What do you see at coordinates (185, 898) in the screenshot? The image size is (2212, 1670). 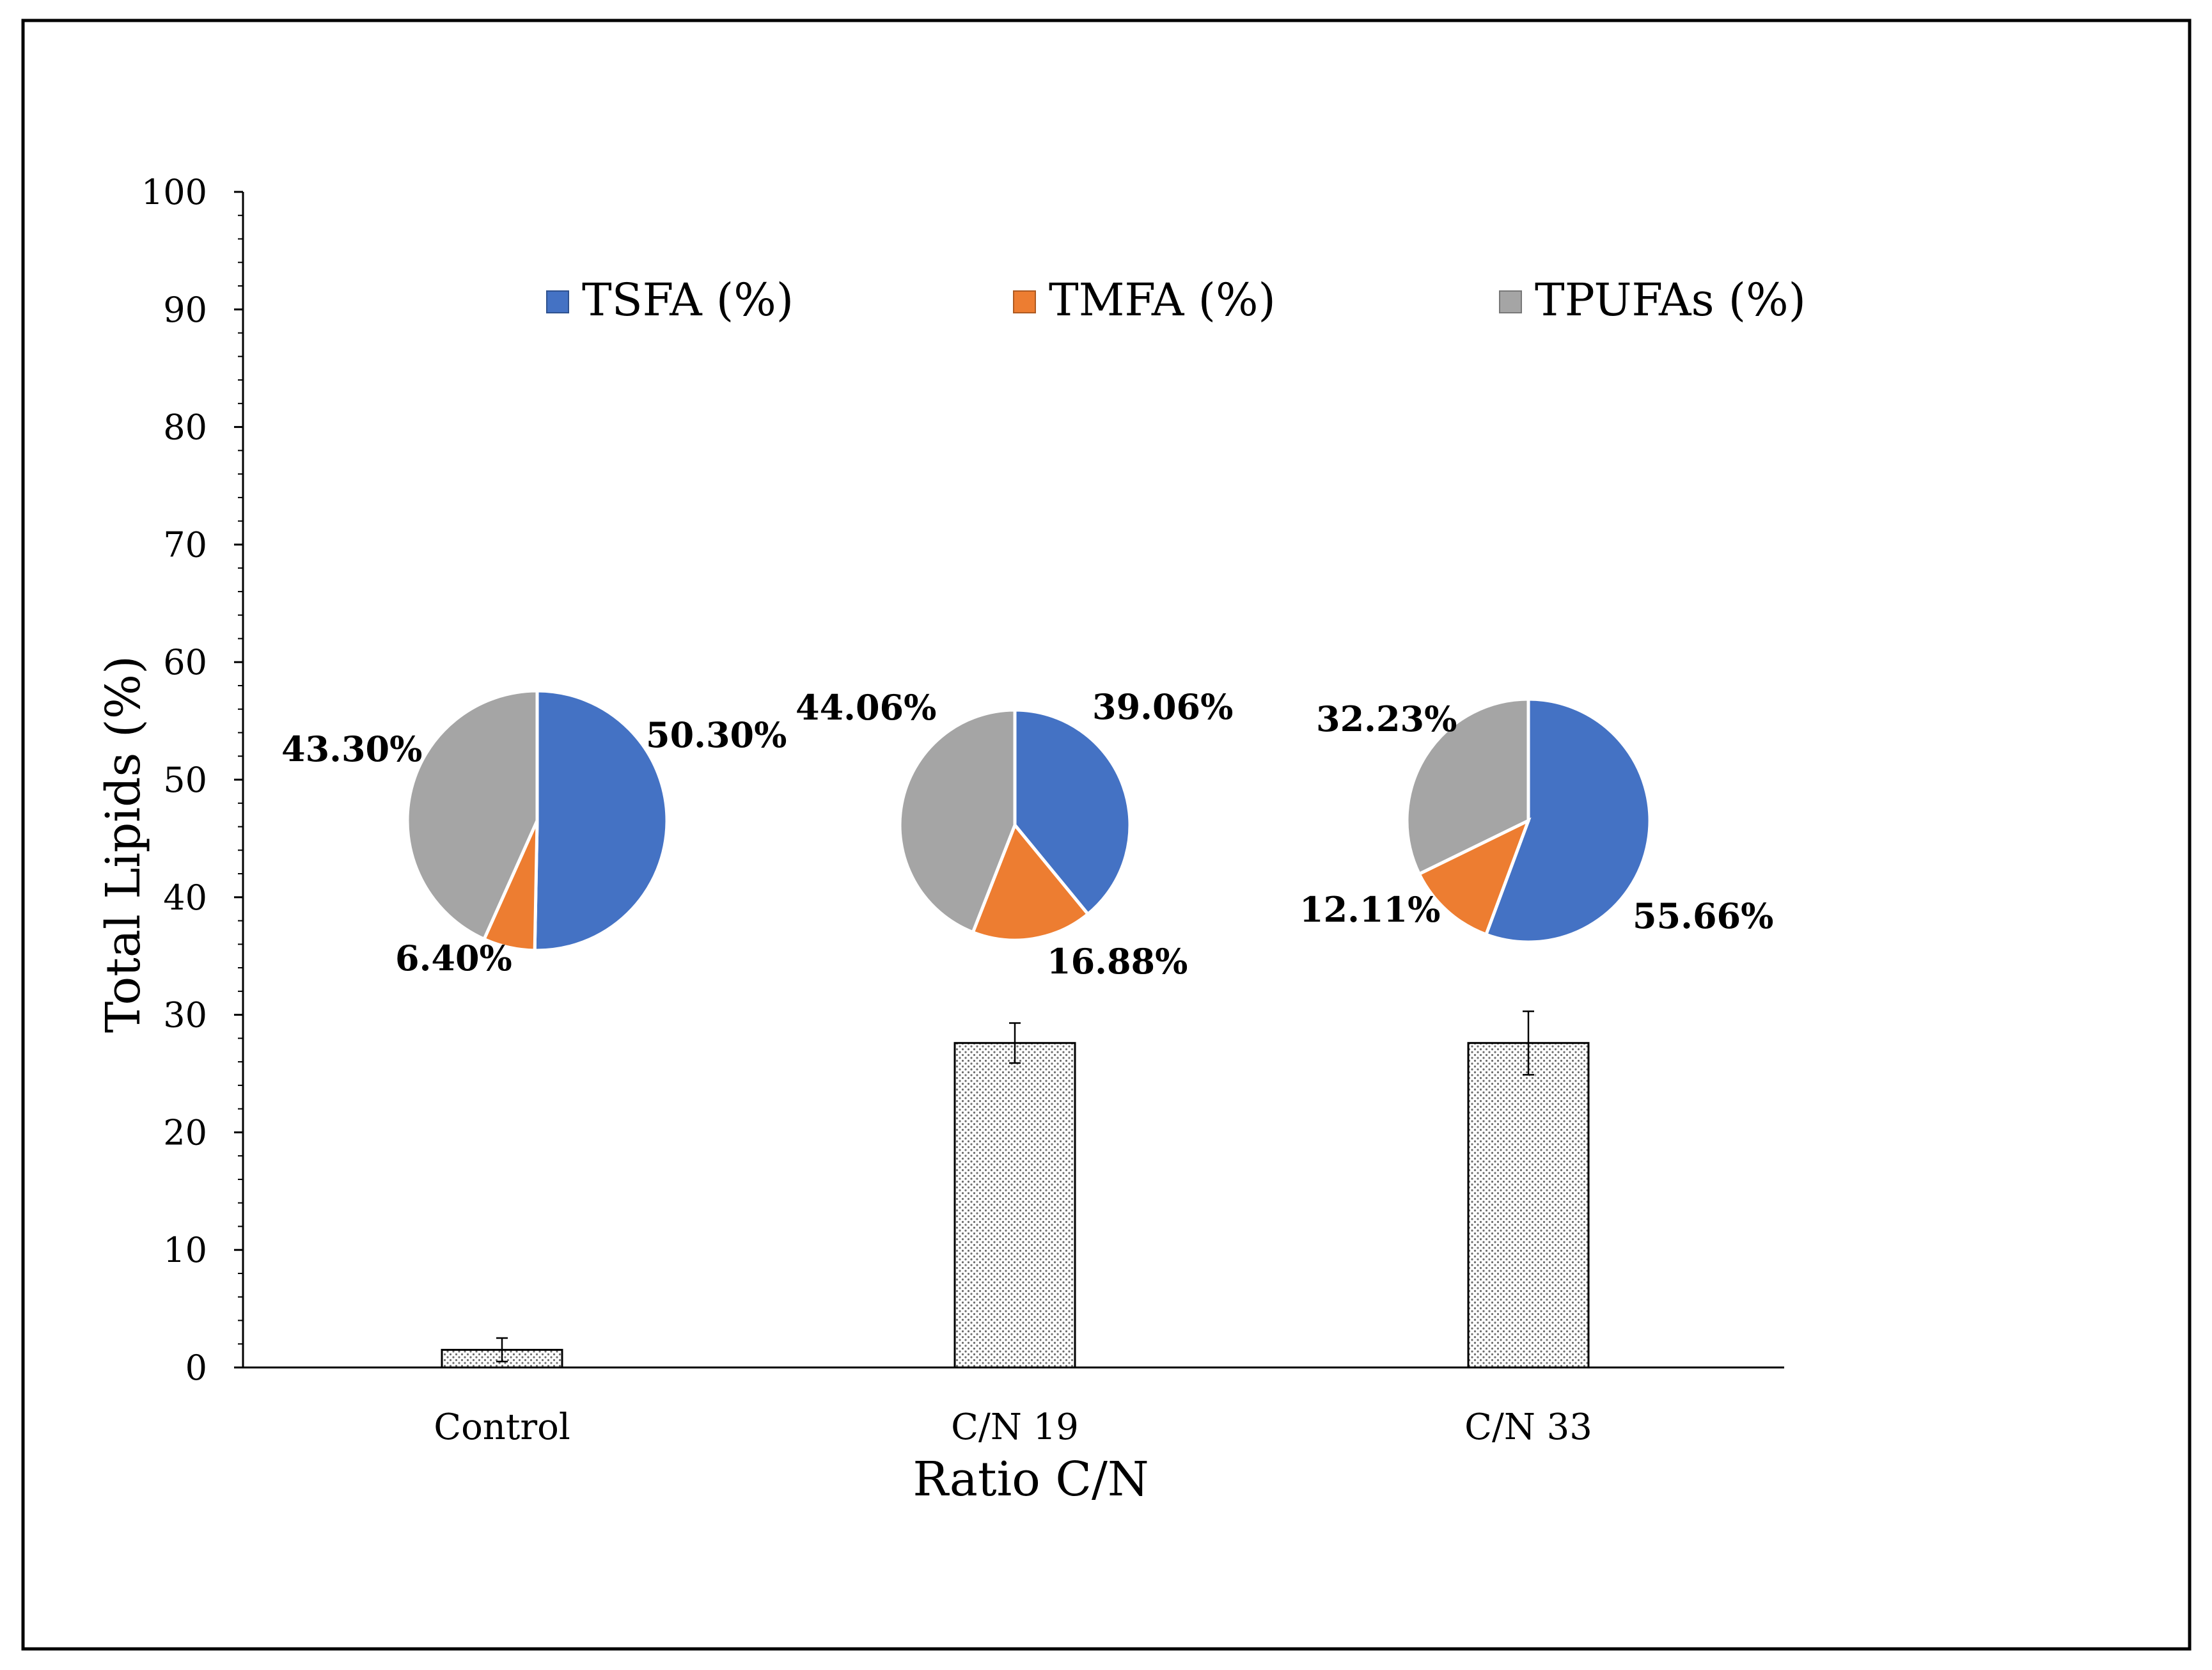 I see `y-tick-label: 40` at bounding box center [185, 898].